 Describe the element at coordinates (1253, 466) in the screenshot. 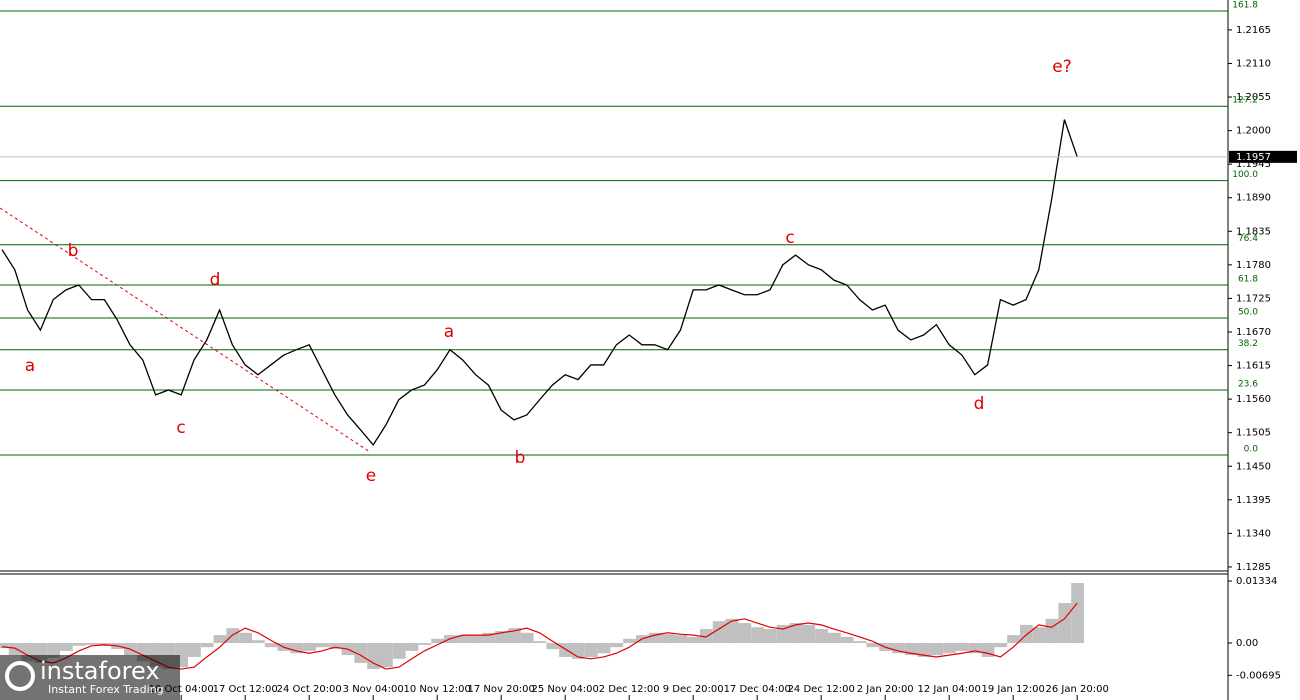

I see `y-tick-label: 1.1450` at that location.